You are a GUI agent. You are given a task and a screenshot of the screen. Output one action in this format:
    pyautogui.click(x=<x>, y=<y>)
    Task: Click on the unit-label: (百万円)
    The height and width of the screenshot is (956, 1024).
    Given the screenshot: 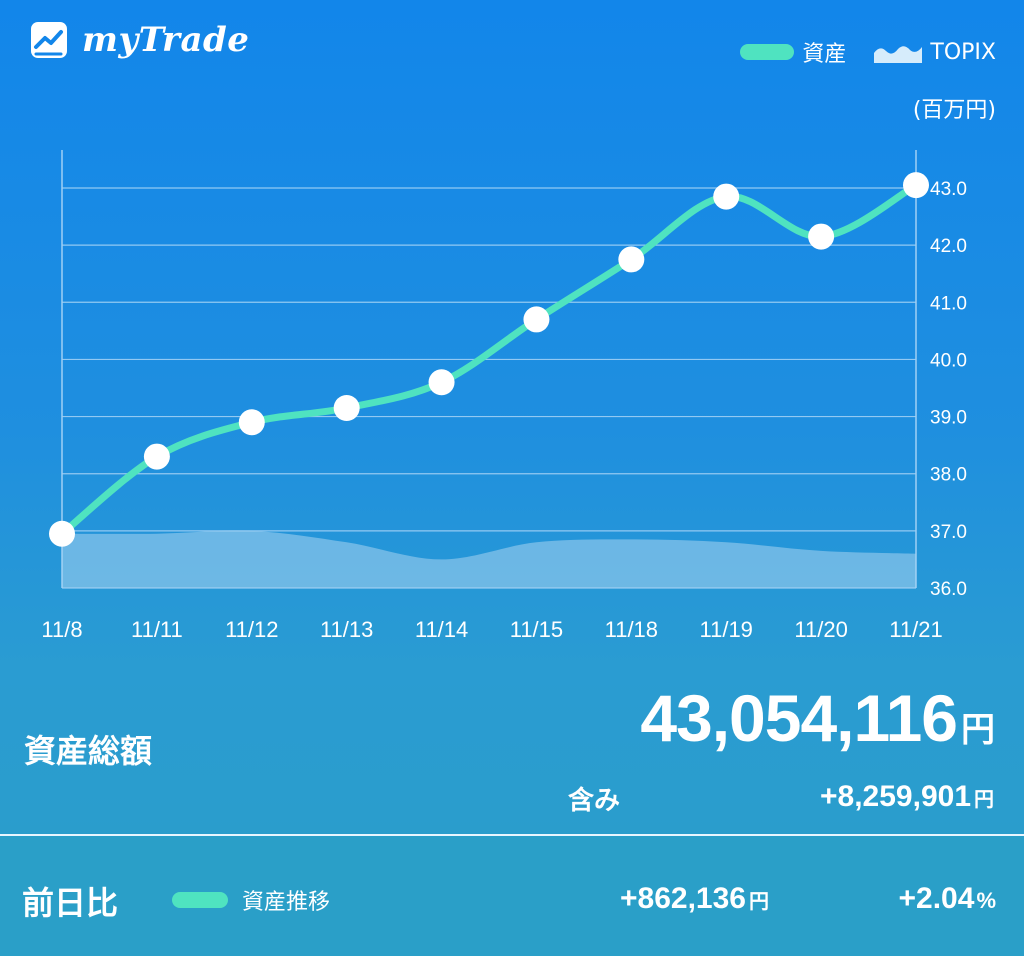 What is the action you would take?
    pyautogui.click(x=954, y=110)
    